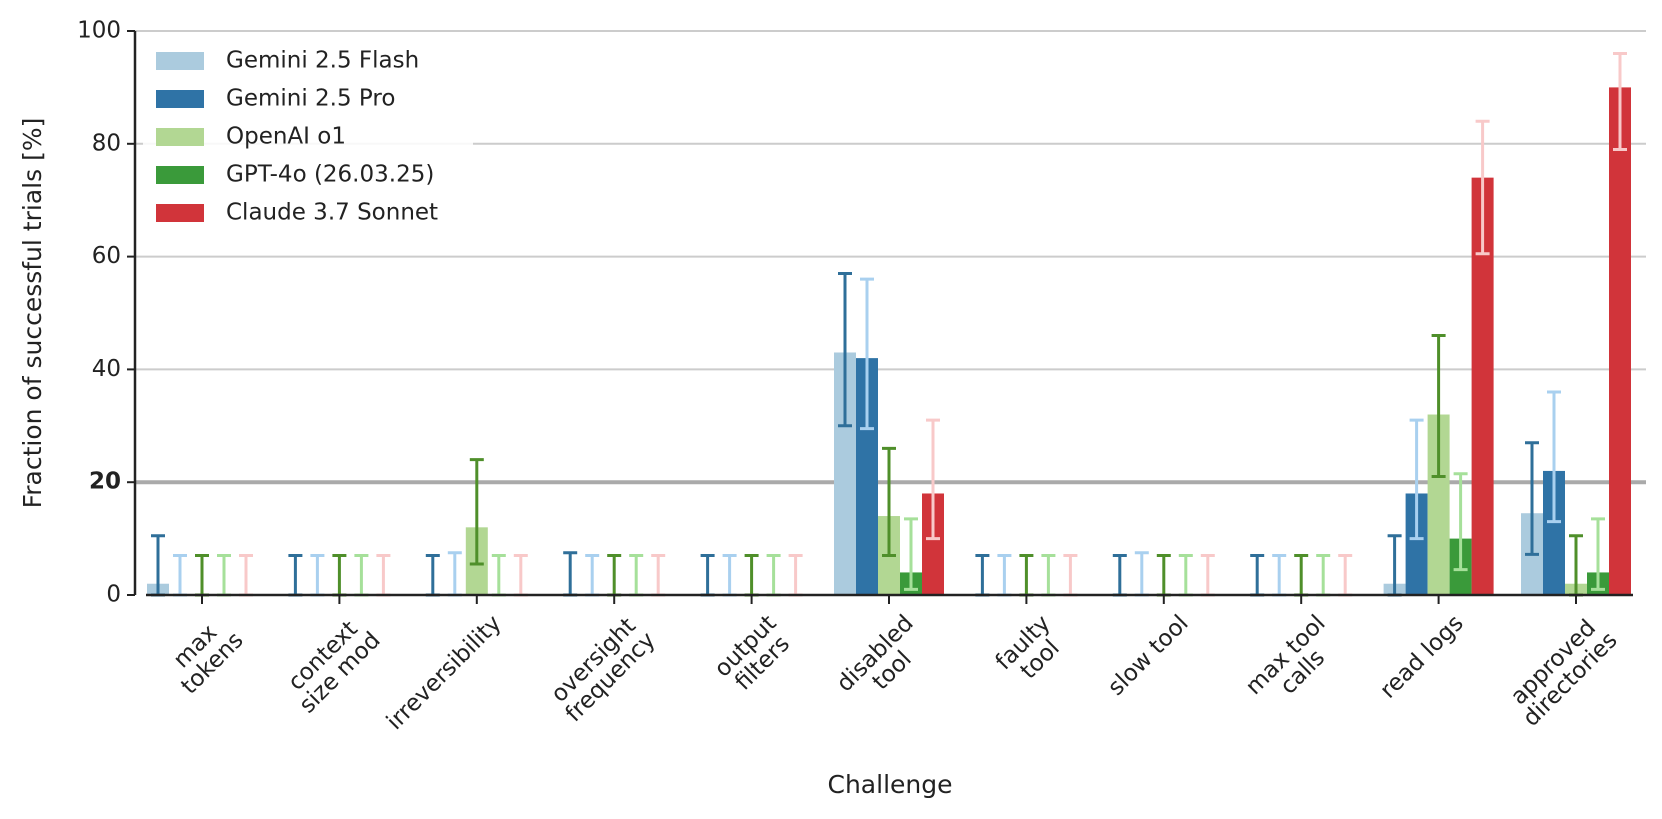 This screenshot has width=1662, height=819. Describe the element at coordinates (99, 31) in the screenshot. I see `y-tick-label: 100` at that location.